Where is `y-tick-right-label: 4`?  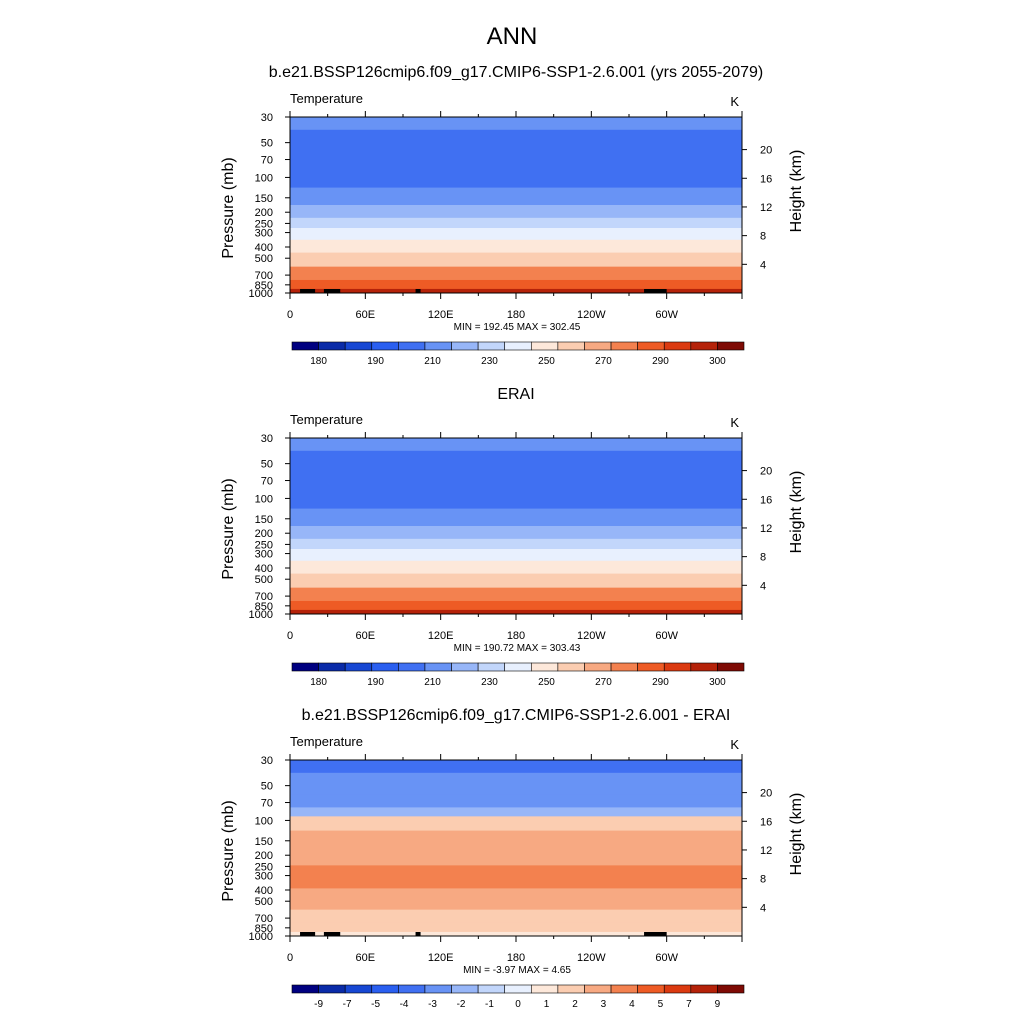
y-tick-right-label: 4 is located at coordinates (763, 908).